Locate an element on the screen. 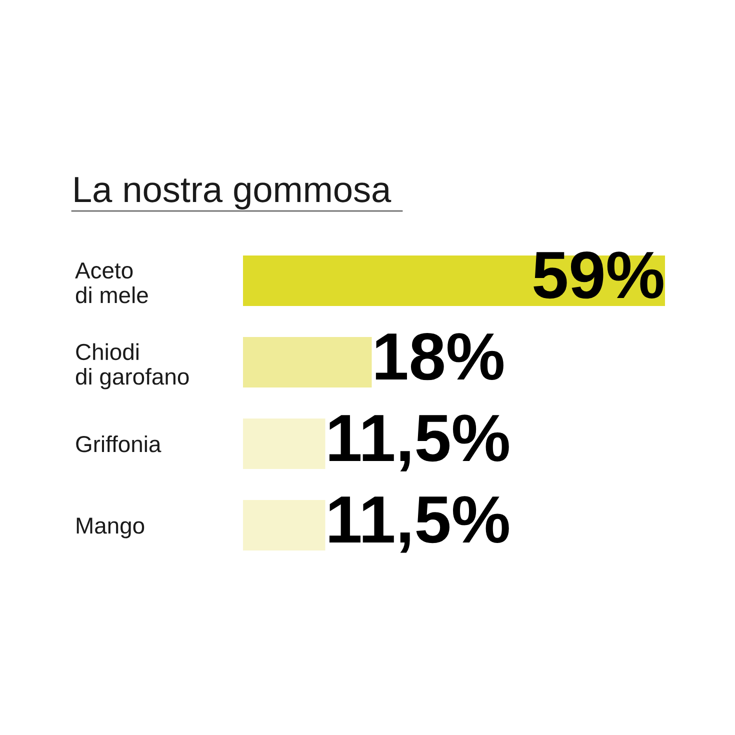 This screenshot has width=735, height=735. y-tick-label: Griffonia is located at coordinates (119, 443).